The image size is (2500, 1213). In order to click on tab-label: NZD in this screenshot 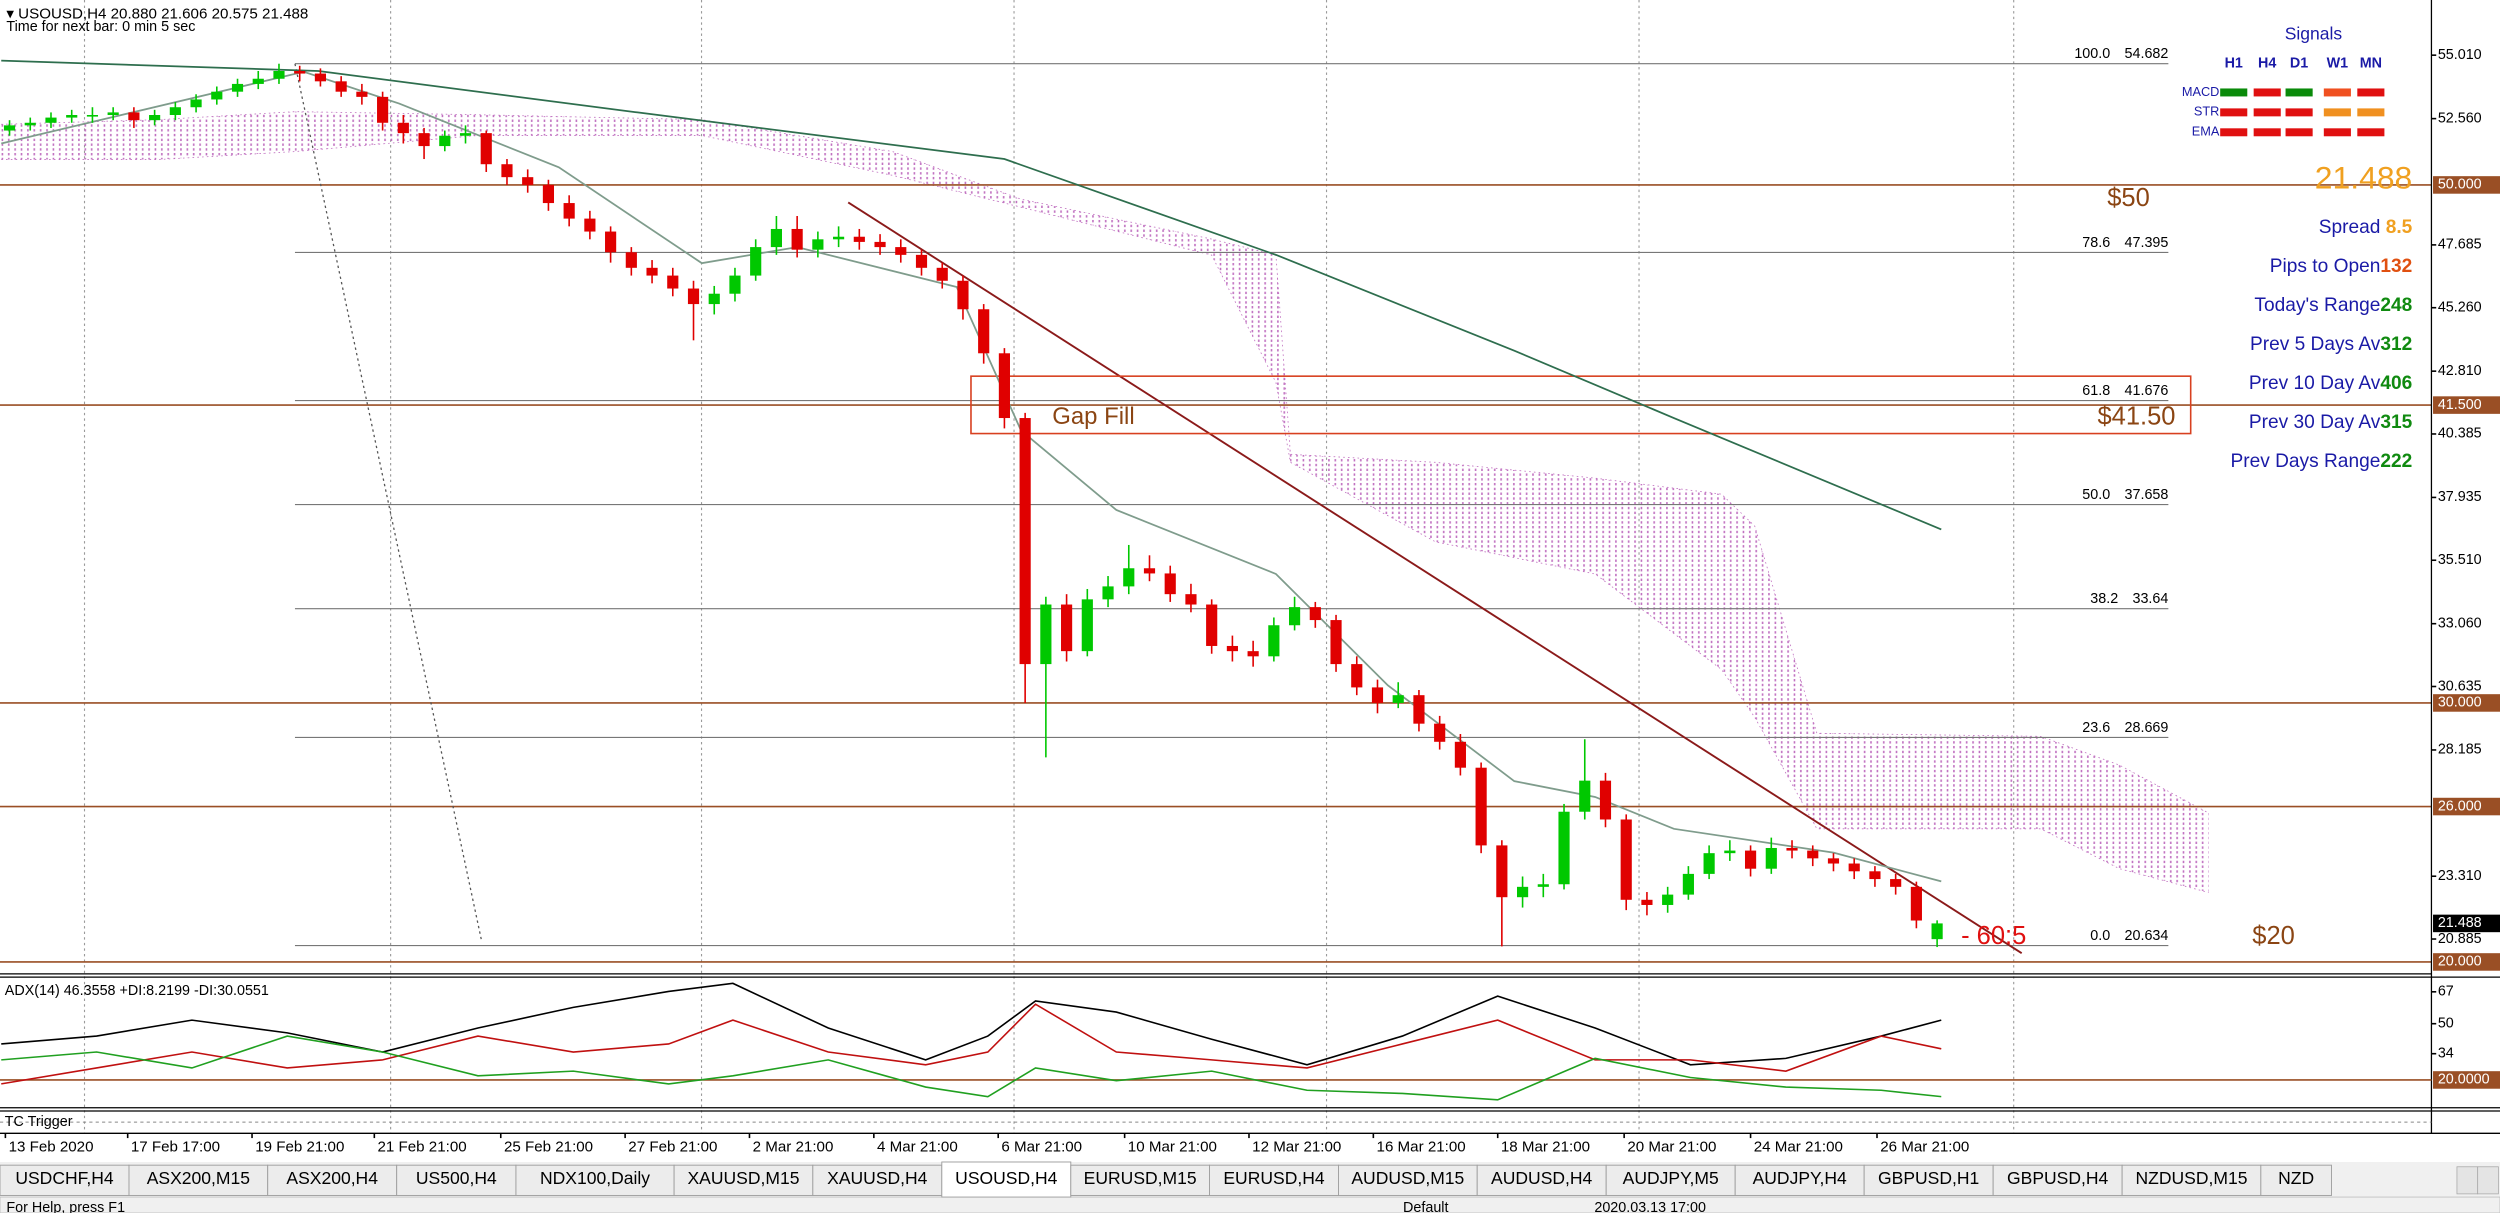, I will do `click(2296, 1178)`.